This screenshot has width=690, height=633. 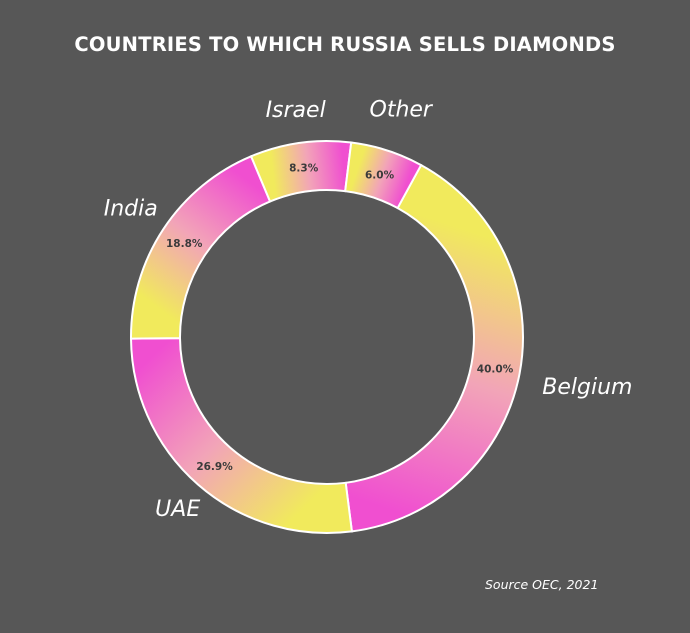 I want to click on category-label-uae: UAE, so click(x=177, y=509).